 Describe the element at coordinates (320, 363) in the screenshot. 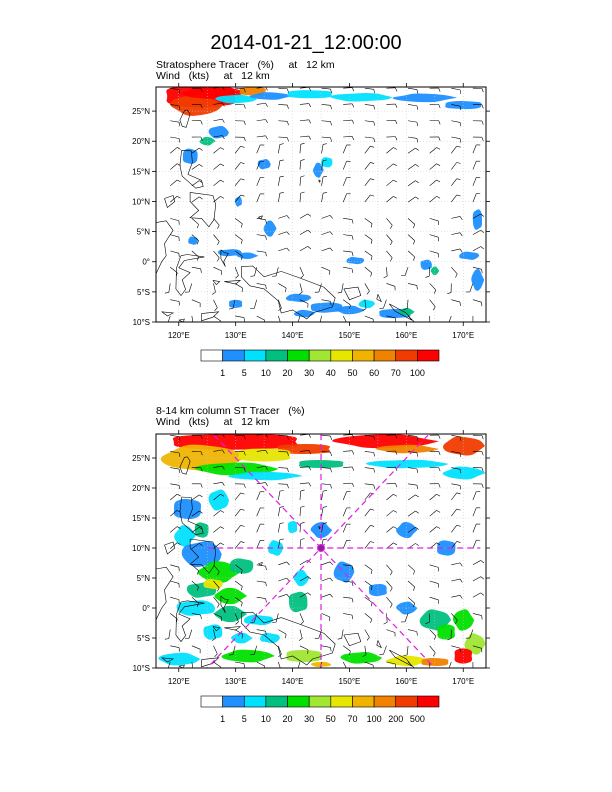

I see `colorbar: 1 5 10 20 30 40 50 60 70 100` at that location.